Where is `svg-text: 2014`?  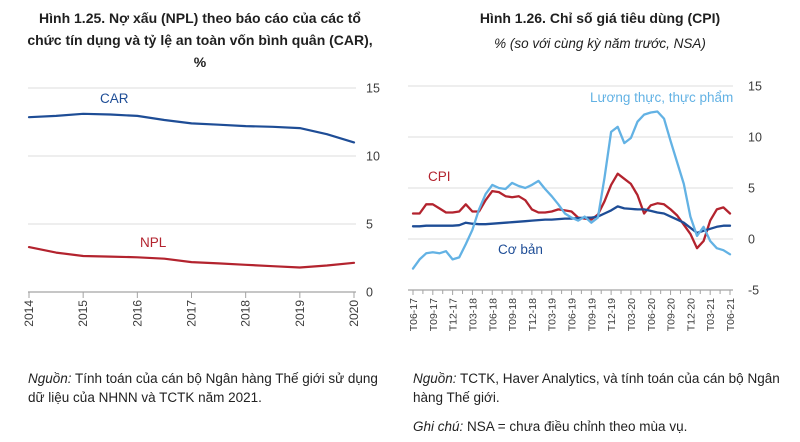
svg-text: 2014 is located at coordinates (29, 313).